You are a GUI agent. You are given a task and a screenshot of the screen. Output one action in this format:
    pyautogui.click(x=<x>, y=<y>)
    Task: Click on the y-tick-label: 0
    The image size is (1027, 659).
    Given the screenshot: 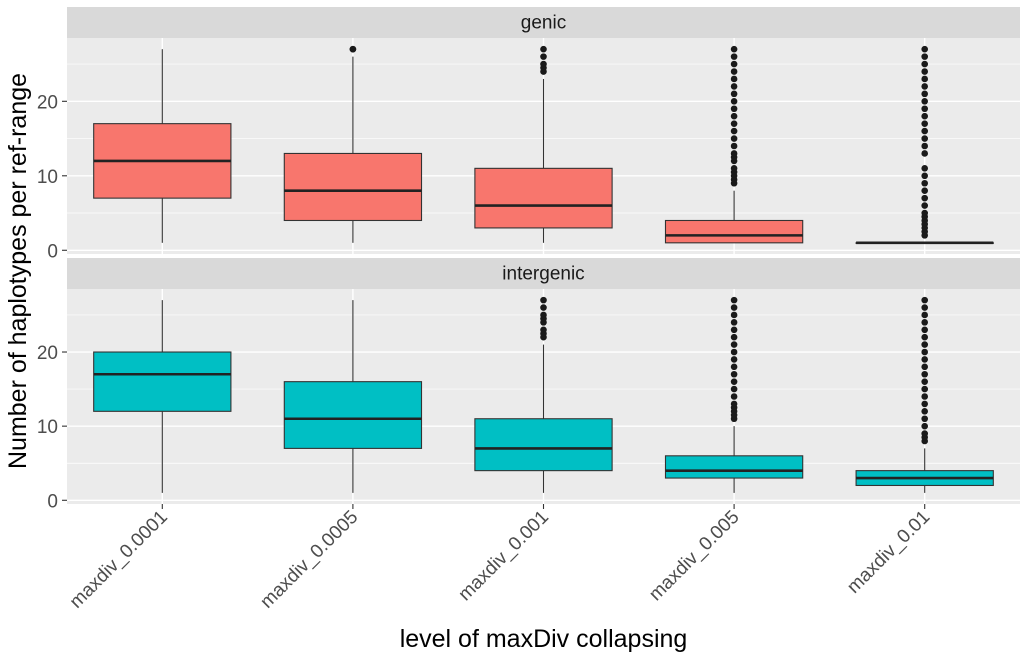 What is the action you would take?
    pyautogui.click(x=52, y=501)
    